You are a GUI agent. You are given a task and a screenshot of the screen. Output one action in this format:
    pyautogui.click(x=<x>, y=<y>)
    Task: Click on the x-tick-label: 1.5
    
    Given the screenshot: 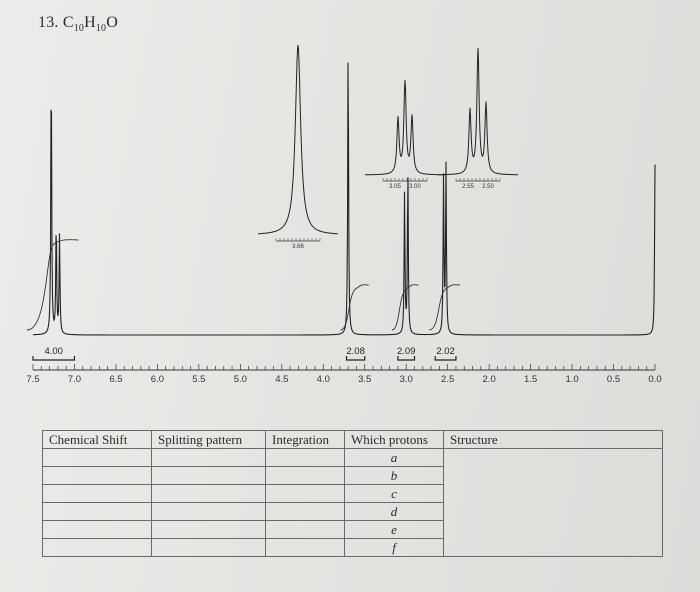 What is the action you would take?
    pyautogui.click(x=530, y=379)
    